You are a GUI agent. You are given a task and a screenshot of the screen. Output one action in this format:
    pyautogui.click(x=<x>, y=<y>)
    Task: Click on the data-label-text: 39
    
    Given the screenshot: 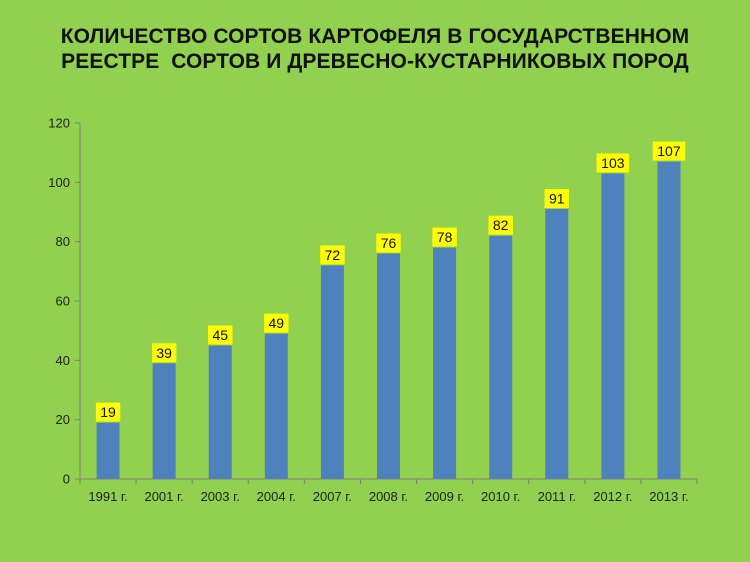 What is the action you would take?
    pyautogui.click(x=164, y=353)
    